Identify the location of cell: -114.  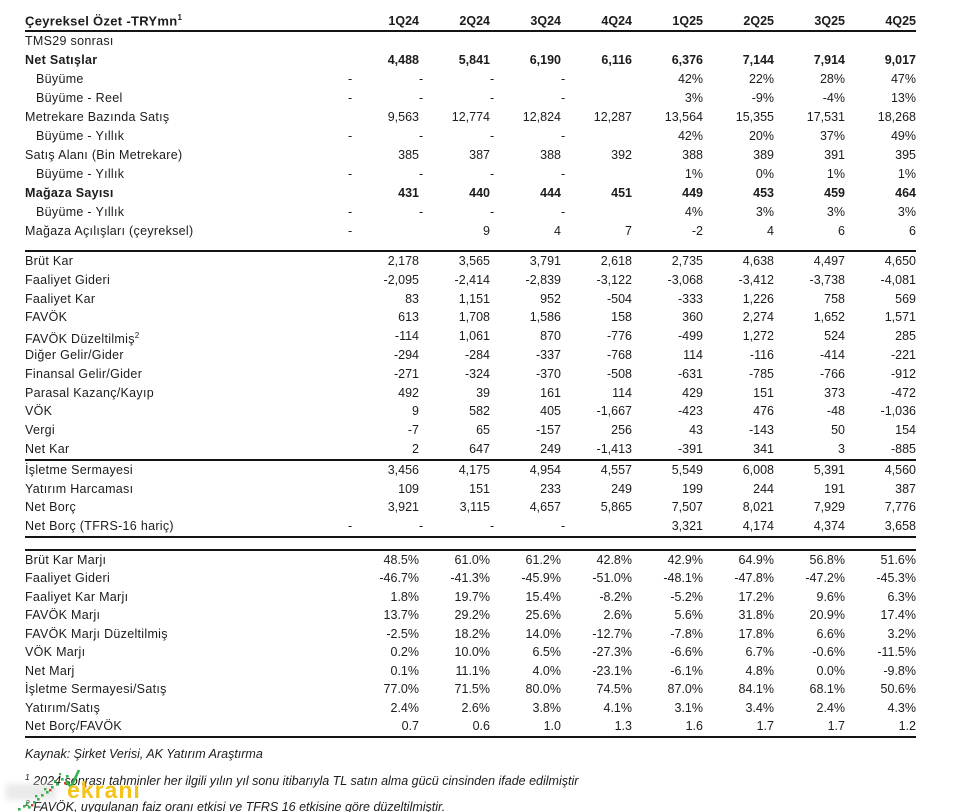
(406, 336).